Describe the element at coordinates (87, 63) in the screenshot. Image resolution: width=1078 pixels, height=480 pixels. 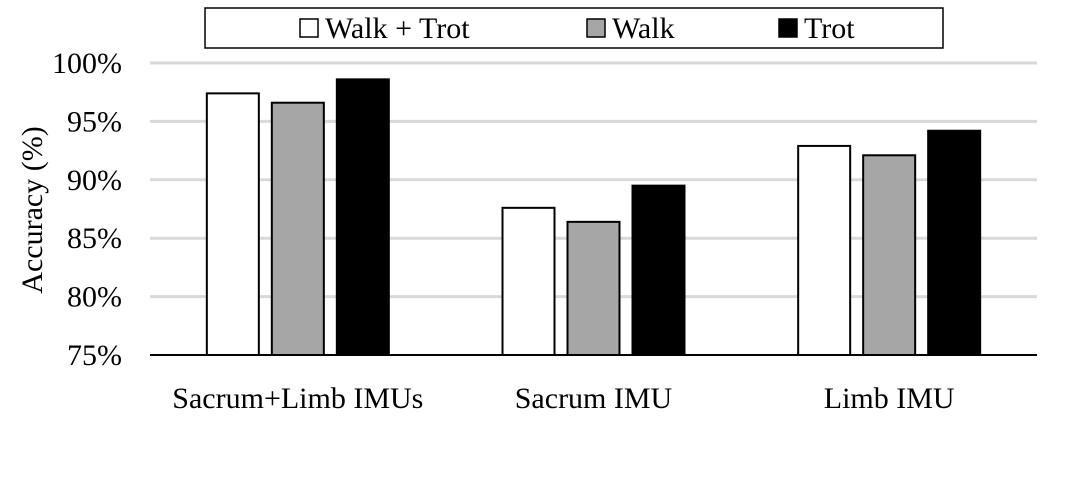
I see `y-tick-label: 100%` at that location.